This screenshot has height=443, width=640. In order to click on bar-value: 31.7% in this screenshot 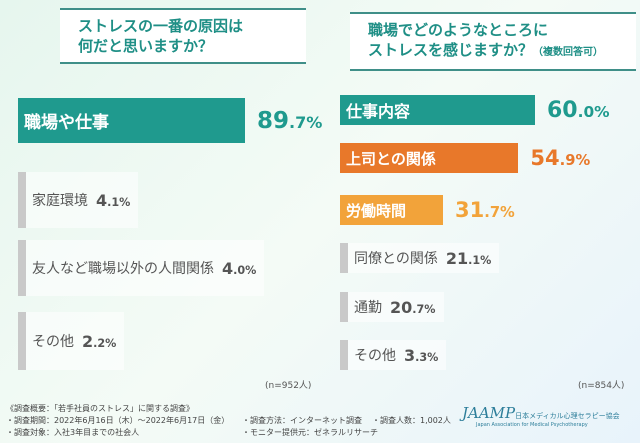, I will do `click(485, 210)`.